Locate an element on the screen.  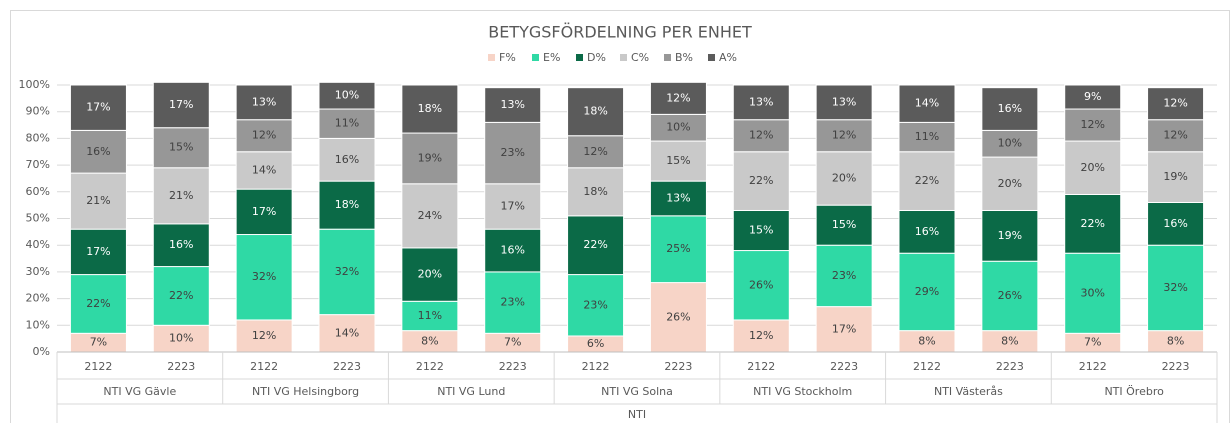
y-tick-label: 0% is located at coordinates (41, 351).